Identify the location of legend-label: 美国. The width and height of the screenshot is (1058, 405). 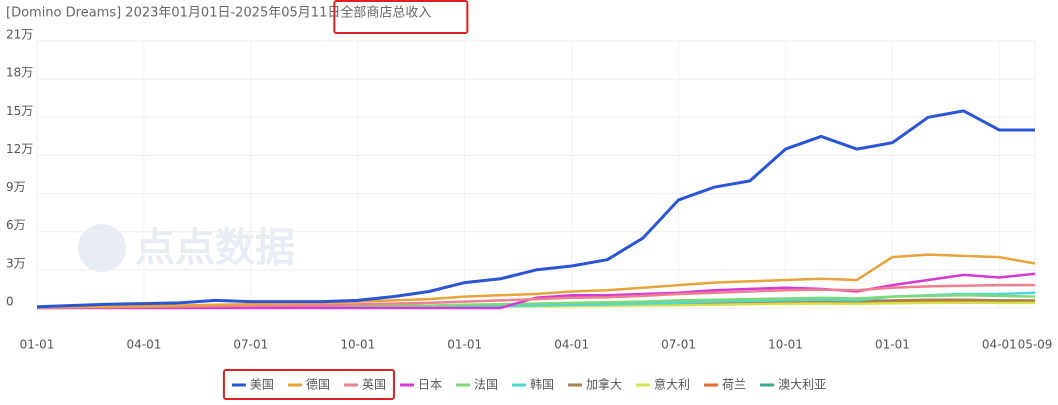
(262, 385).